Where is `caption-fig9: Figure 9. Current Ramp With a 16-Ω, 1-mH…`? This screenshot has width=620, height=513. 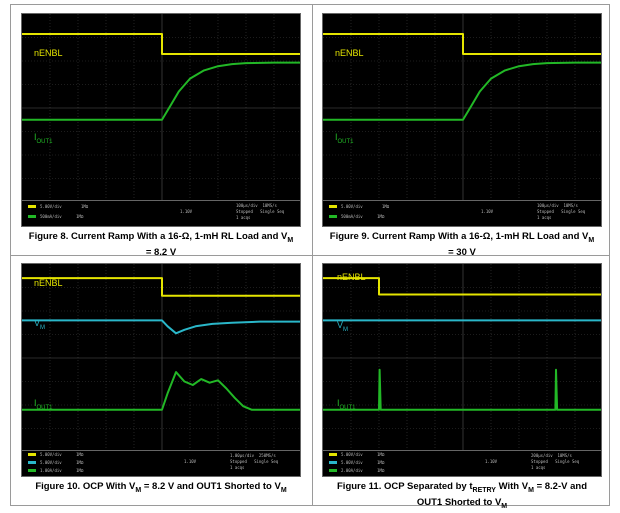
caption-fig9: Figure 9. Current Ramp With a 16-Ω, 1-mH… is located at coordinates (462, 244).